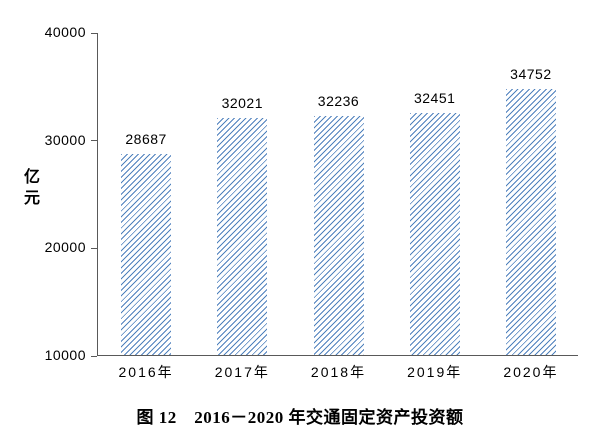  Describe the element at coordinates (300, 417) in the screenshot. I see `figure-caption: 图 12 2016－2020 年交通固定资产投资额` at that location.